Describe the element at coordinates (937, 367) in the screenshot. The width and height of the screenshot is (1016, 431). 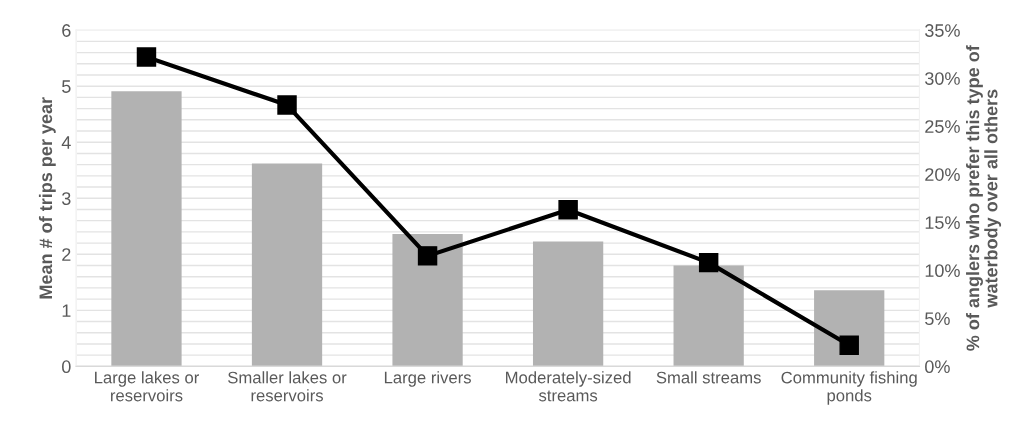
I see `y2-tick-label: 0%` at that location.